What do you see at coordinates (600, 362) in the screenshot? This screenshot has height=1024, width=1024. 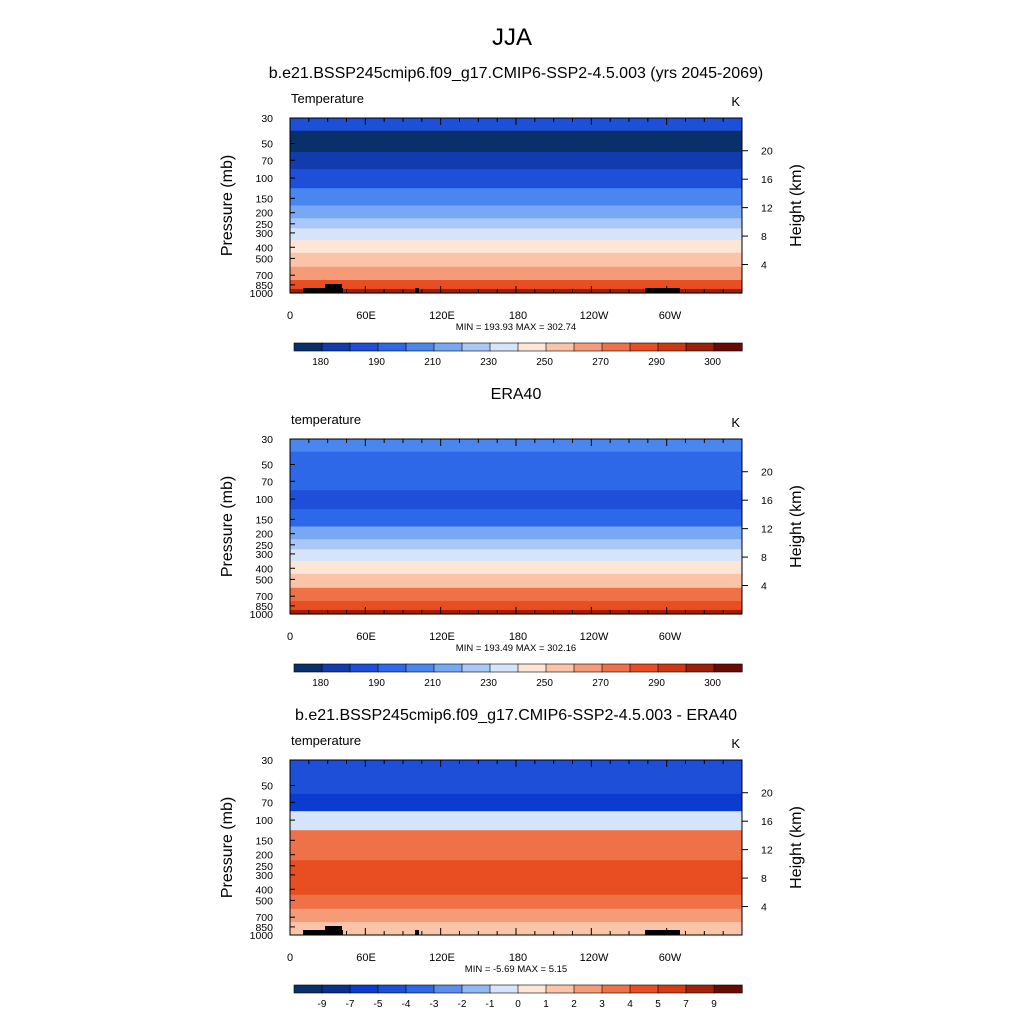 I see `colorbar-label: 270` at bounding box center [600, 362].